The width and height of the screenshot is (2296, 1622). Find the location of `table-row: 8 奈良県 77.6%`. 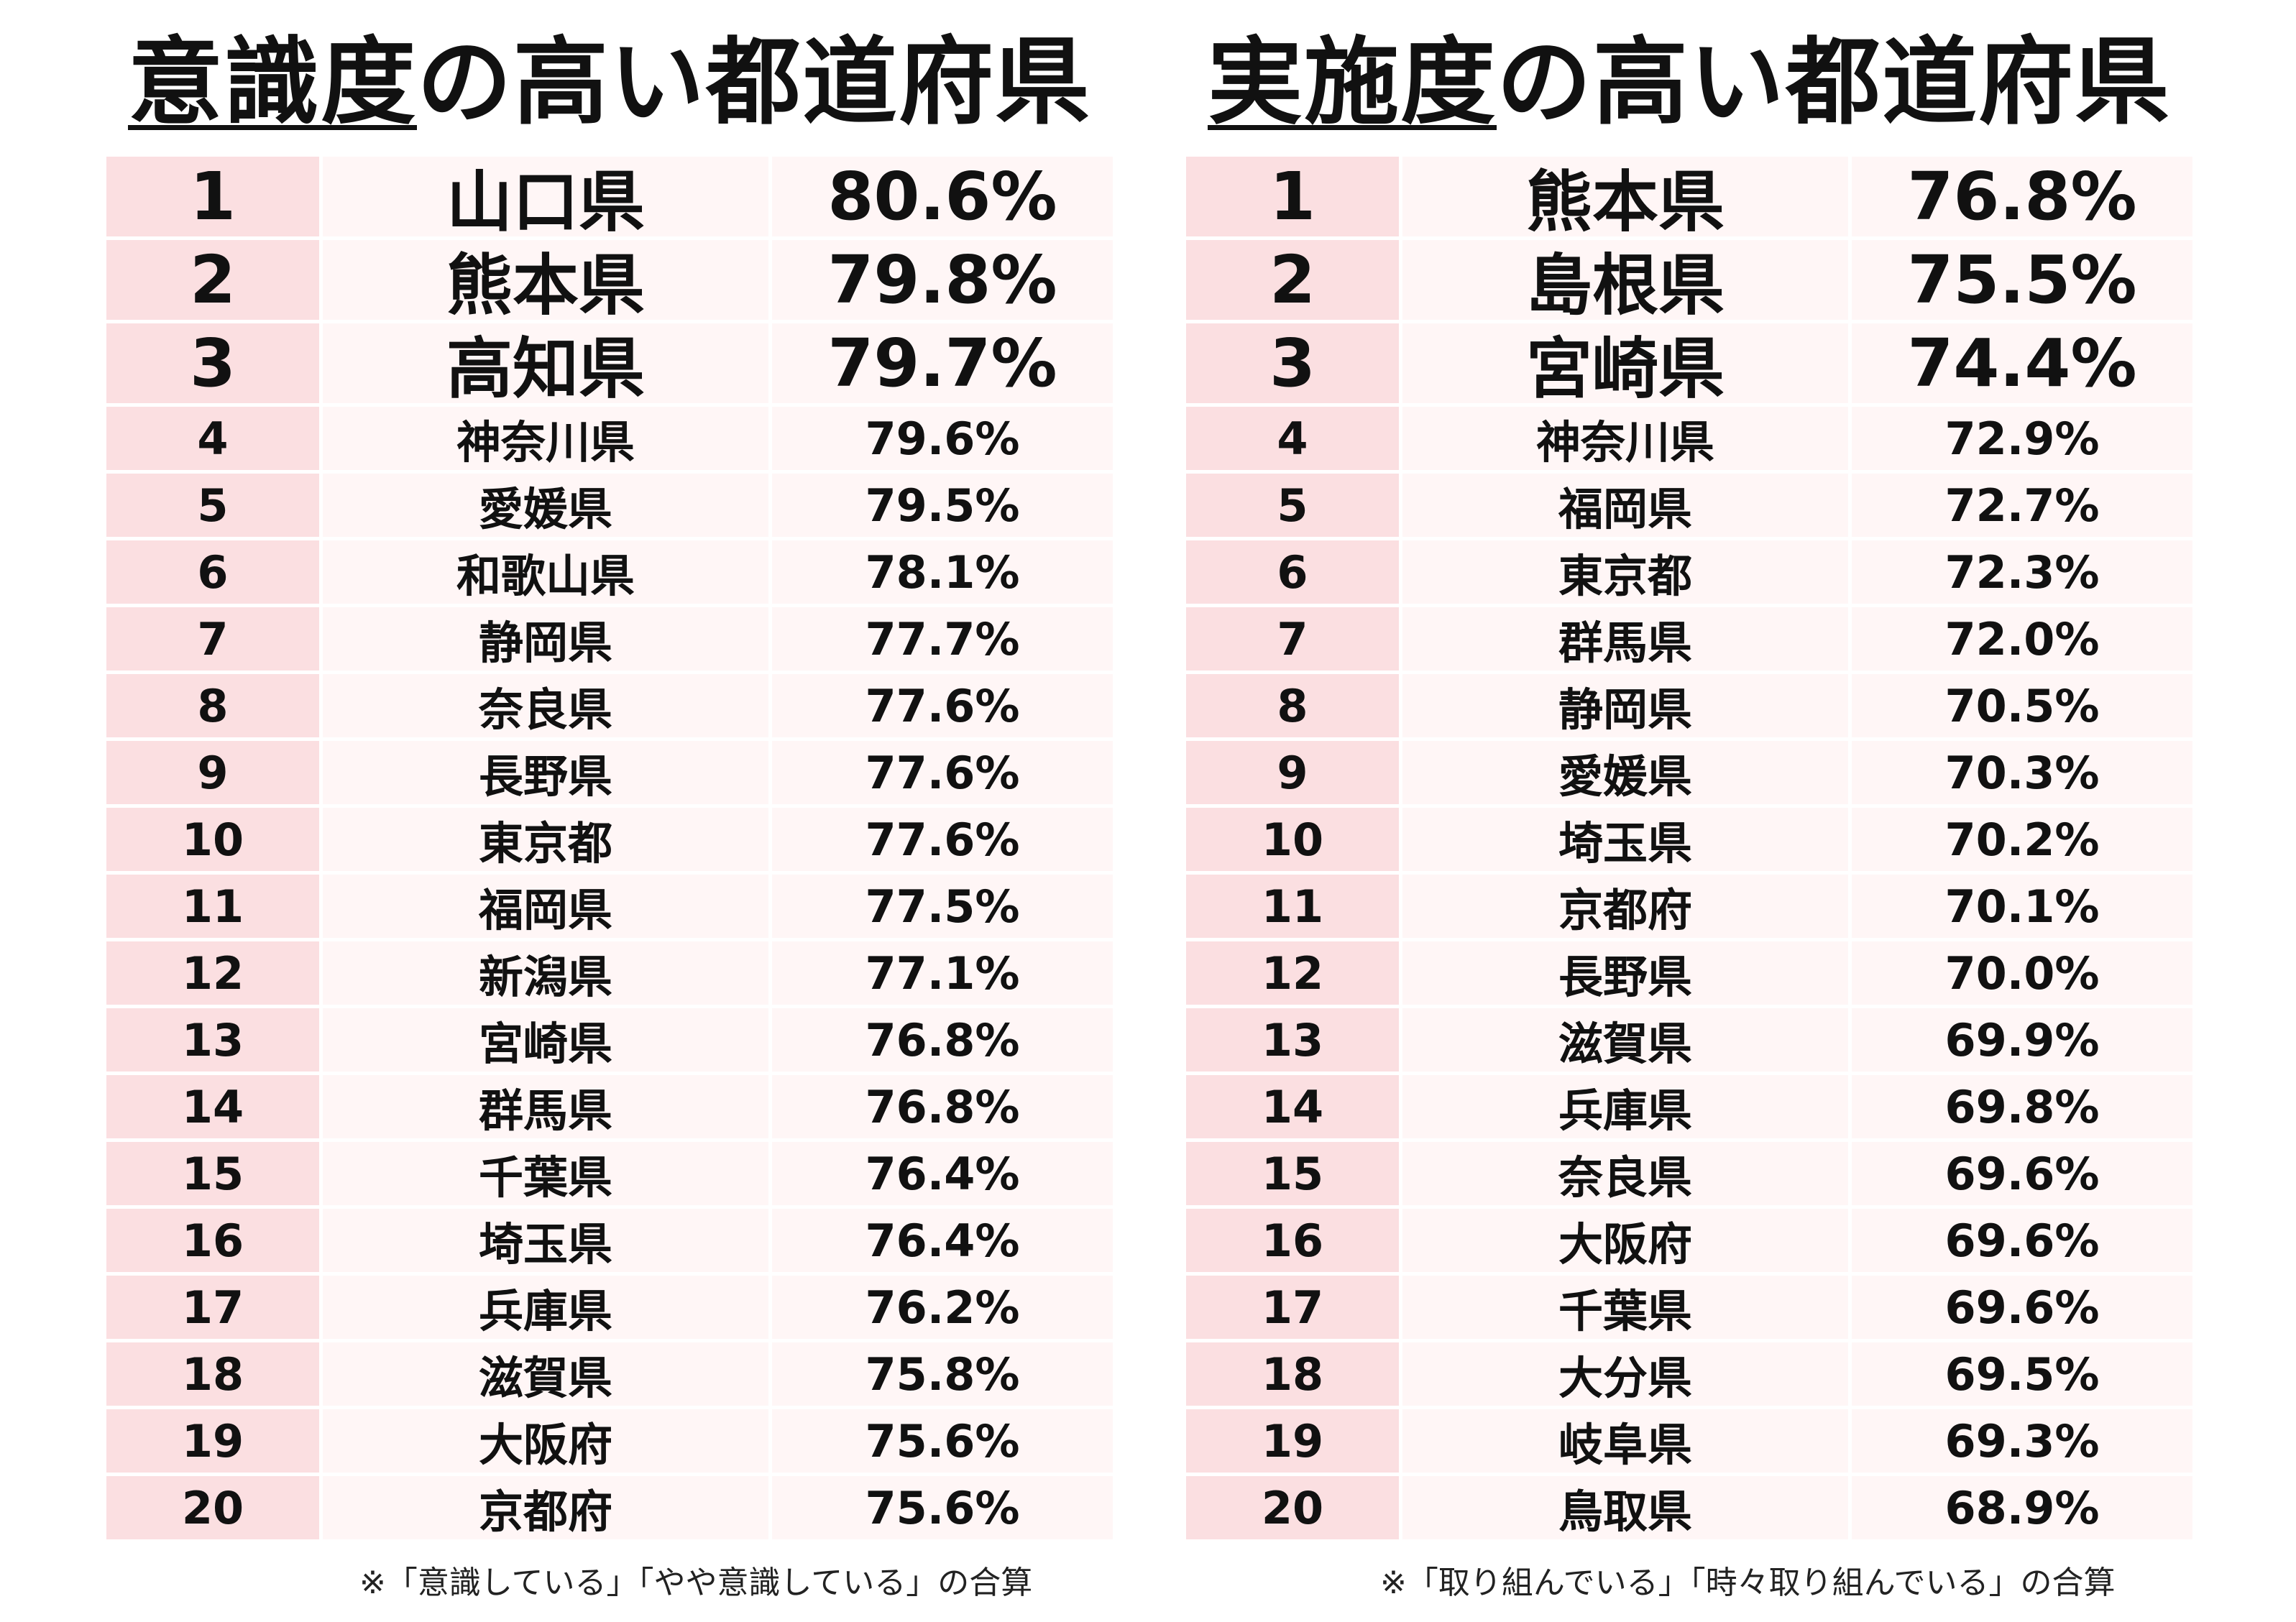

table-row: 8 奈良県 77.6% is located at coordinates (609, 708).